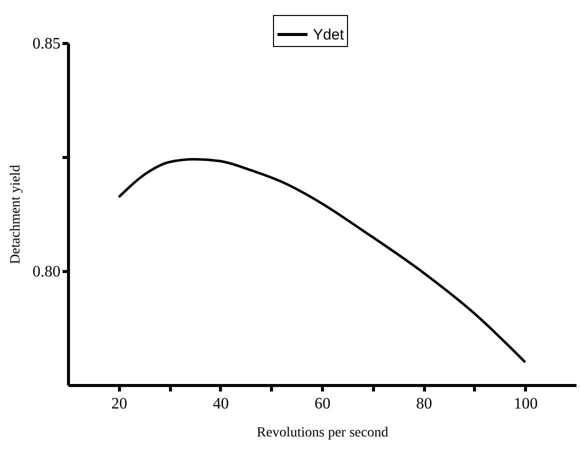  What do you see at coordinates (424, 404) in the screenshot?
I see `x-tick-label: 80` at bounding box center [424, 404].